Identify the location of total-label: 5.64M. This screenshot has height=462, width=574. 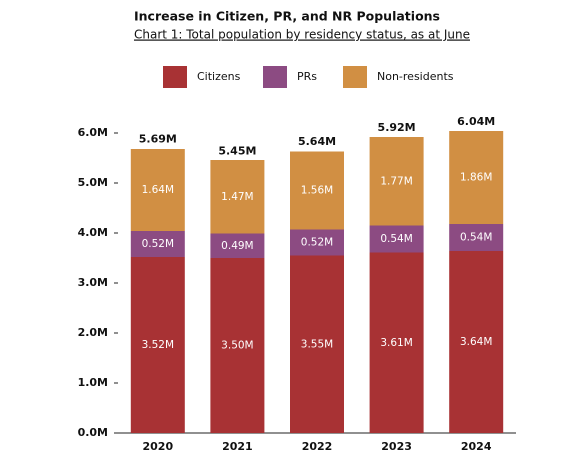
(317, 141).